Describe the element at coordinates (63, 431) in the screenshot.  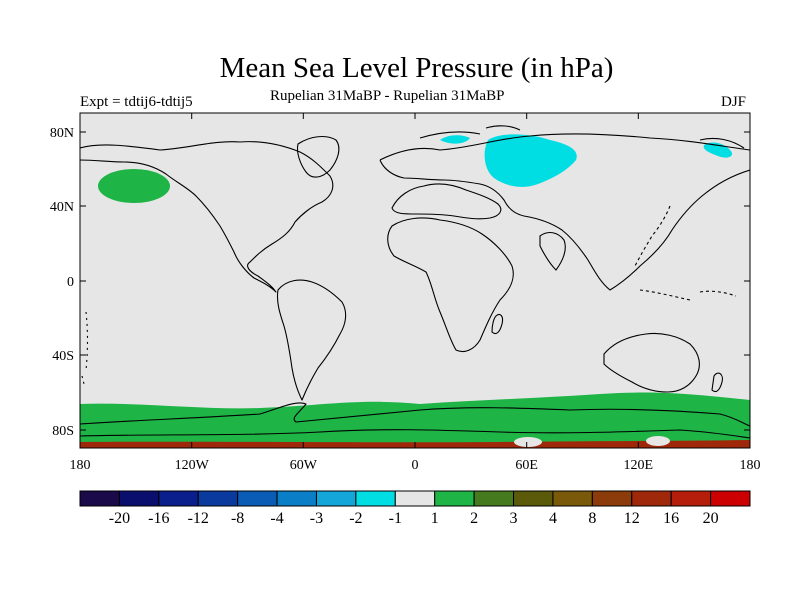
I see `y-tick-80s: 80S` at that location.